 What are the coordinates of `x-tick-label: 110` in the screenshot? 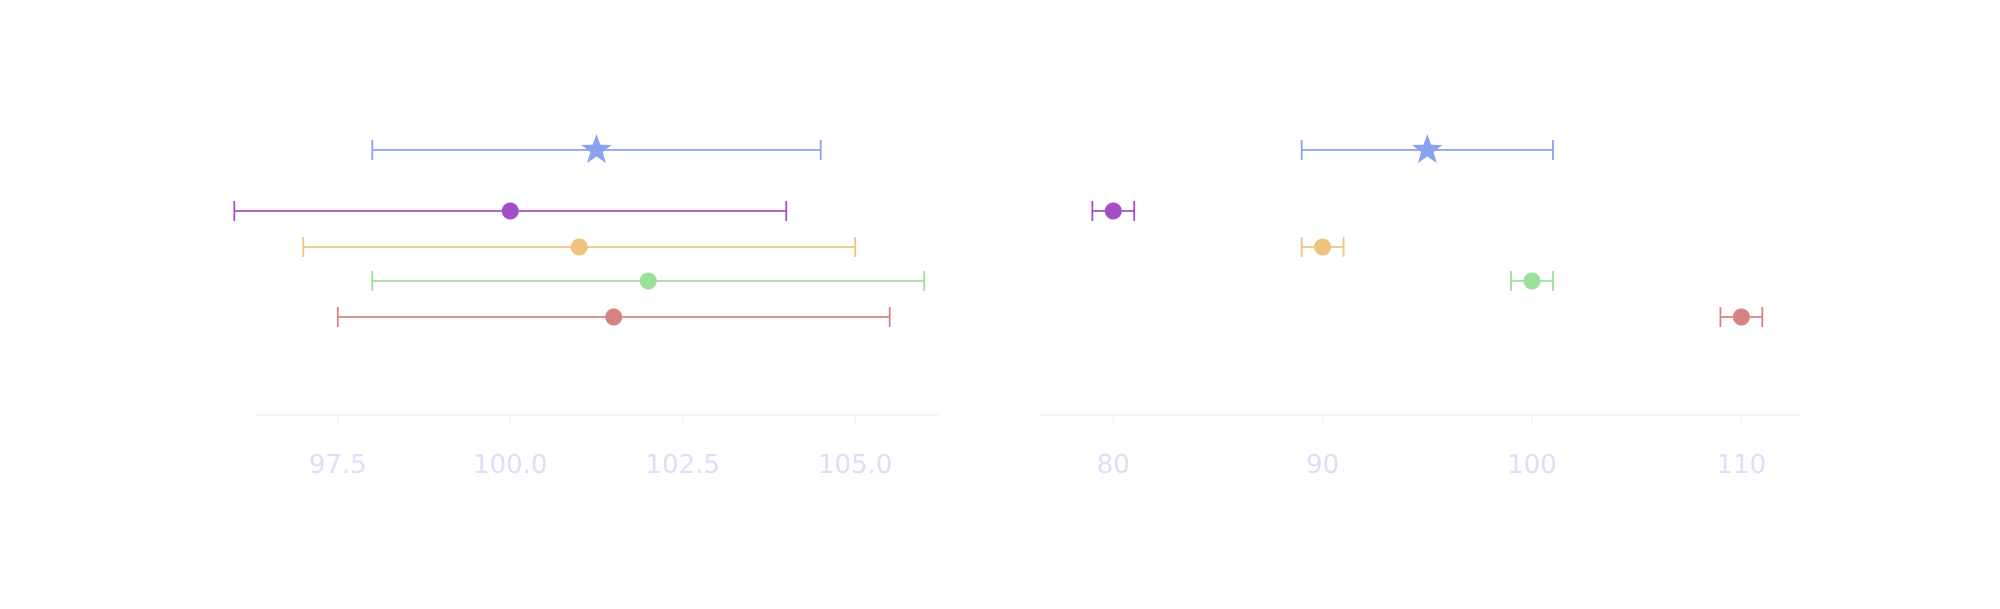 It's located at (1742, 465).